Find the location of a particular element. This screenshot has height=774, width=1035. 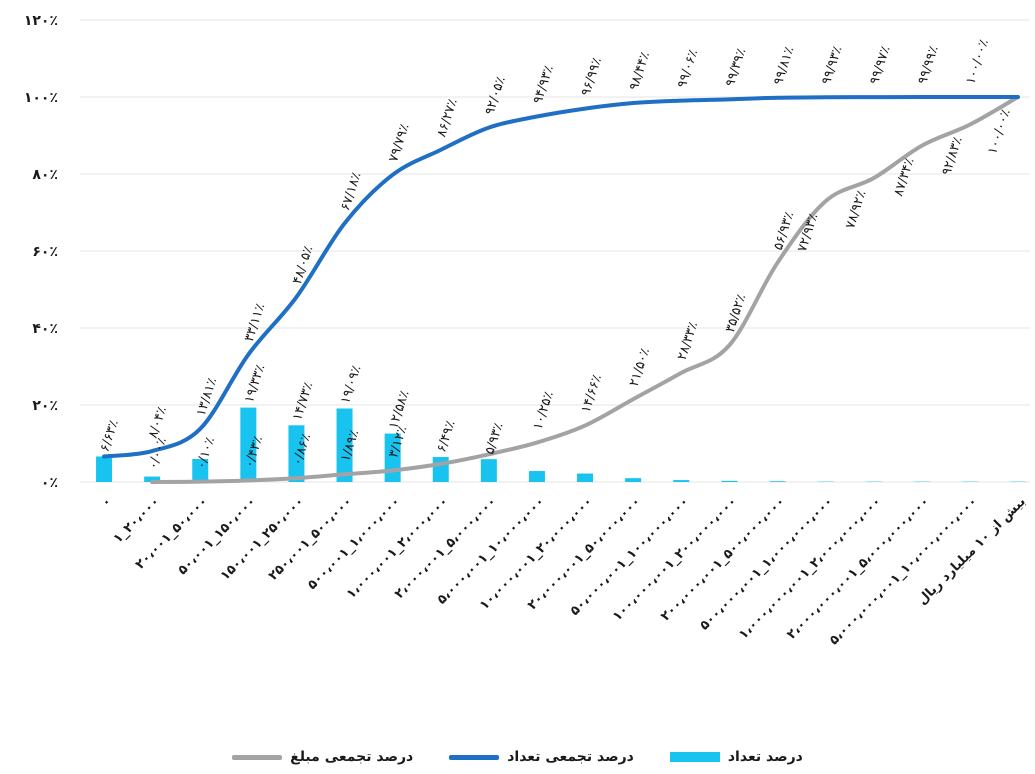

y-tick-label: ۰٪ is located at coordinates (49, 483).